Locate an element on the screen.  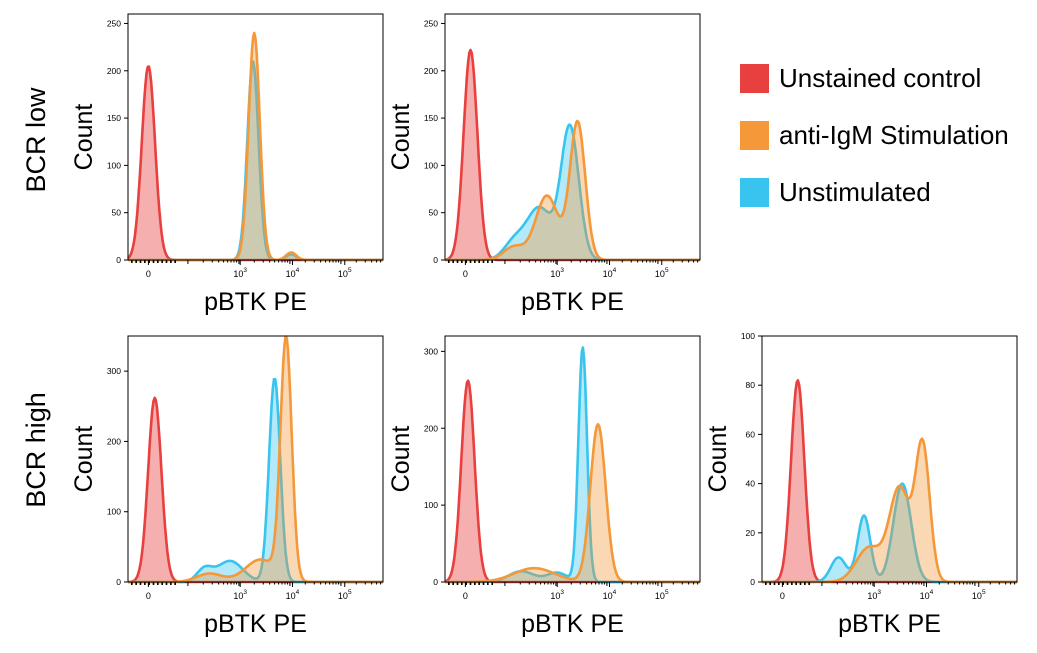
legend-item-stimulation: anti-IgM Stimulation is located at coordinates (874, 135).